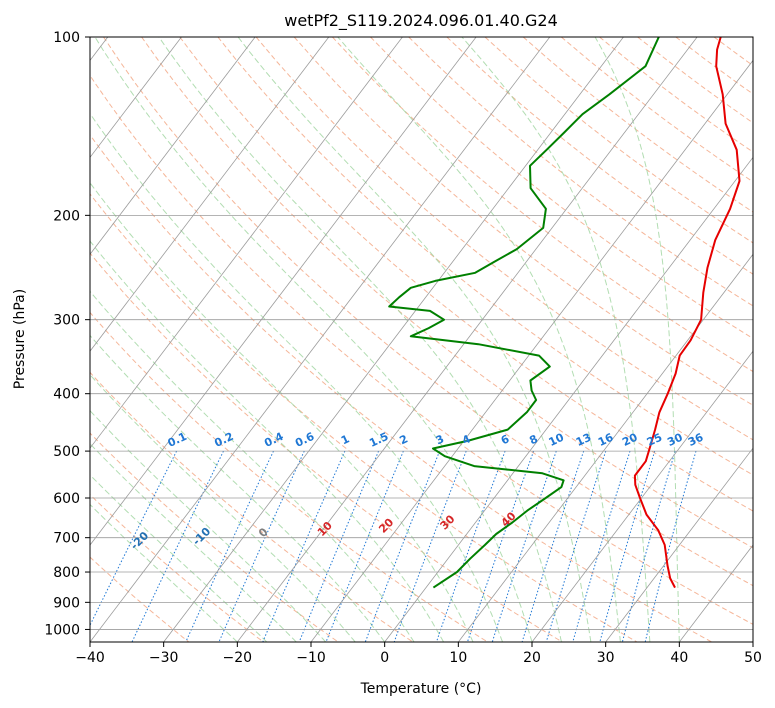 This screenshot has height=708, width=775. I want to click on x-tick-label: 10, so click(458, 658).